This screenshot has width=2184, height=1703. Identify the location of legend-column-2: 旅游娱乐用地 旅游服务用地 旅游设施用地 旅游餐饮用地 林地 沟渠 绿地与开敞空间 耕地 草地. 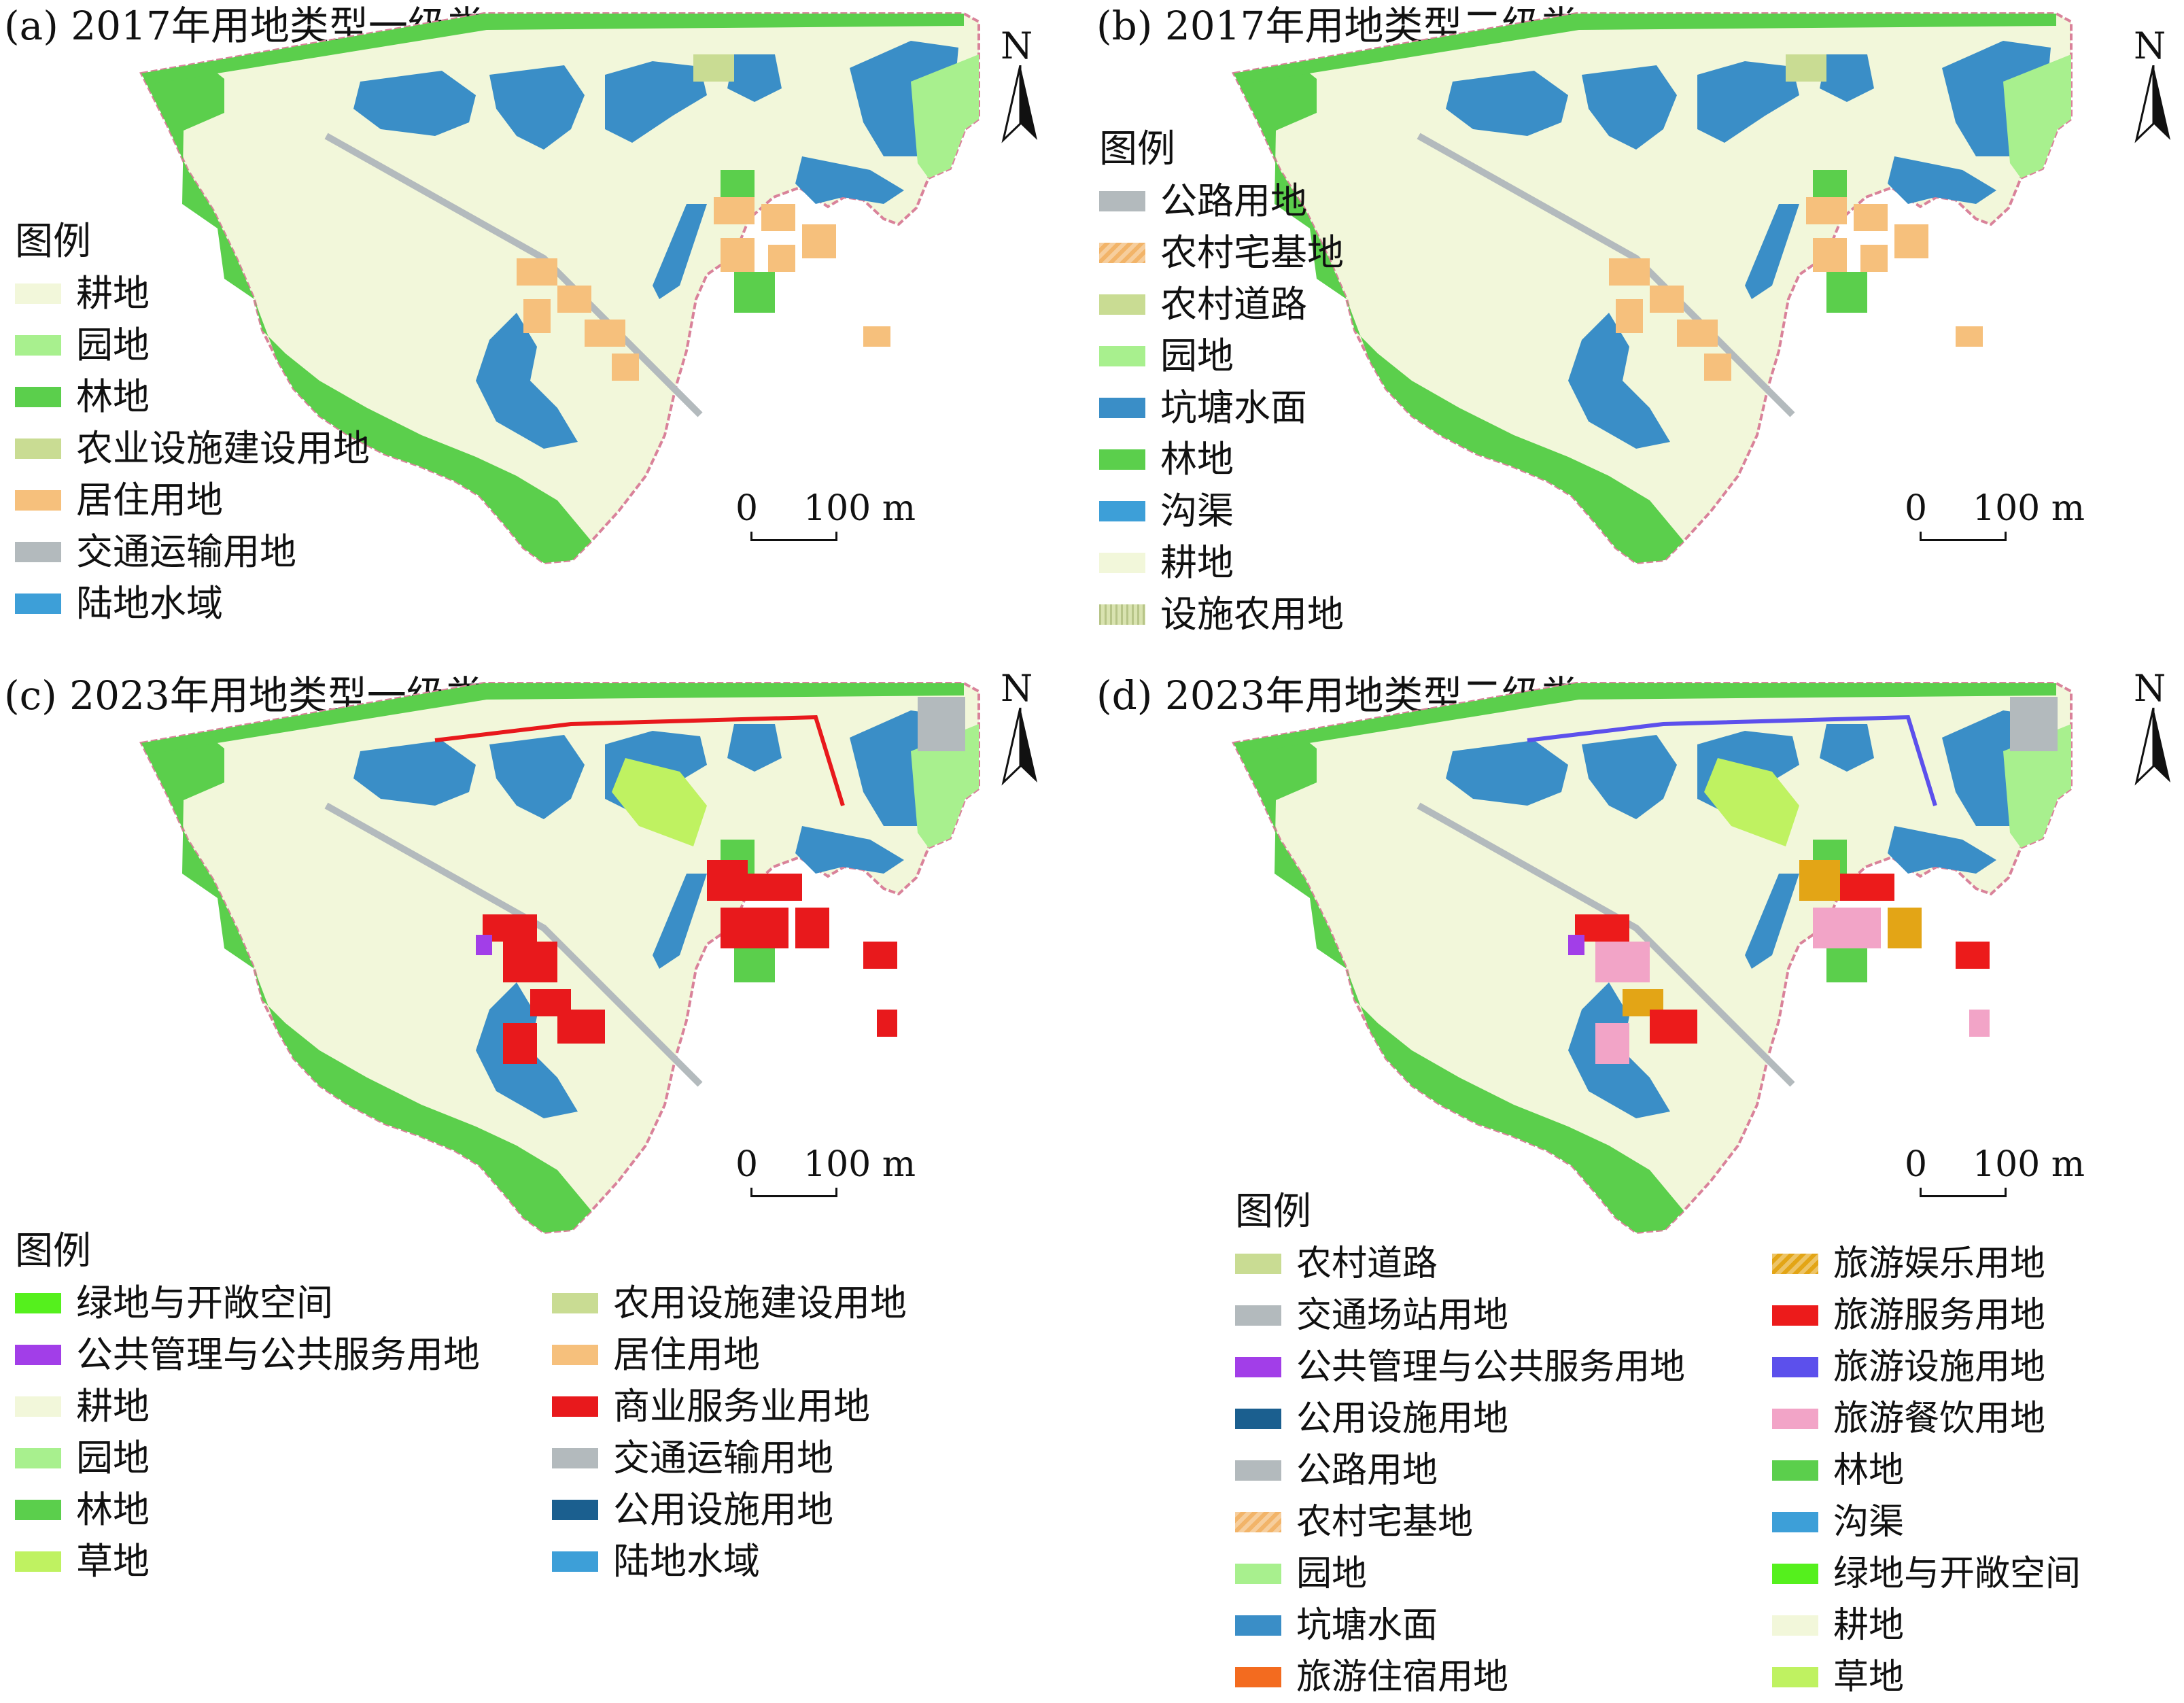
(1927, 1470).